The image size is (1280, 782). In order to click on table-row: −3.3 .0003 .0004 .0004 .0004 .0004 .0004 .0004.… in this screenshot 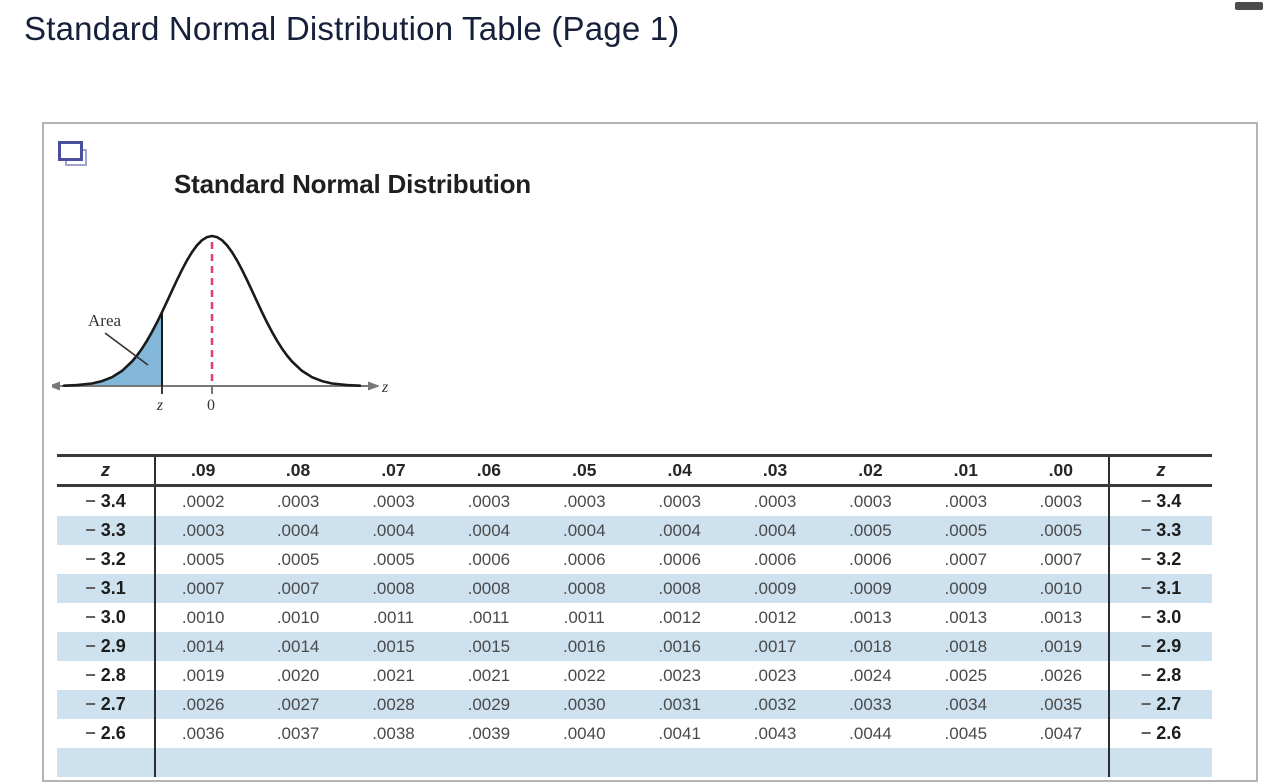, I will do `click(634, 530)`.